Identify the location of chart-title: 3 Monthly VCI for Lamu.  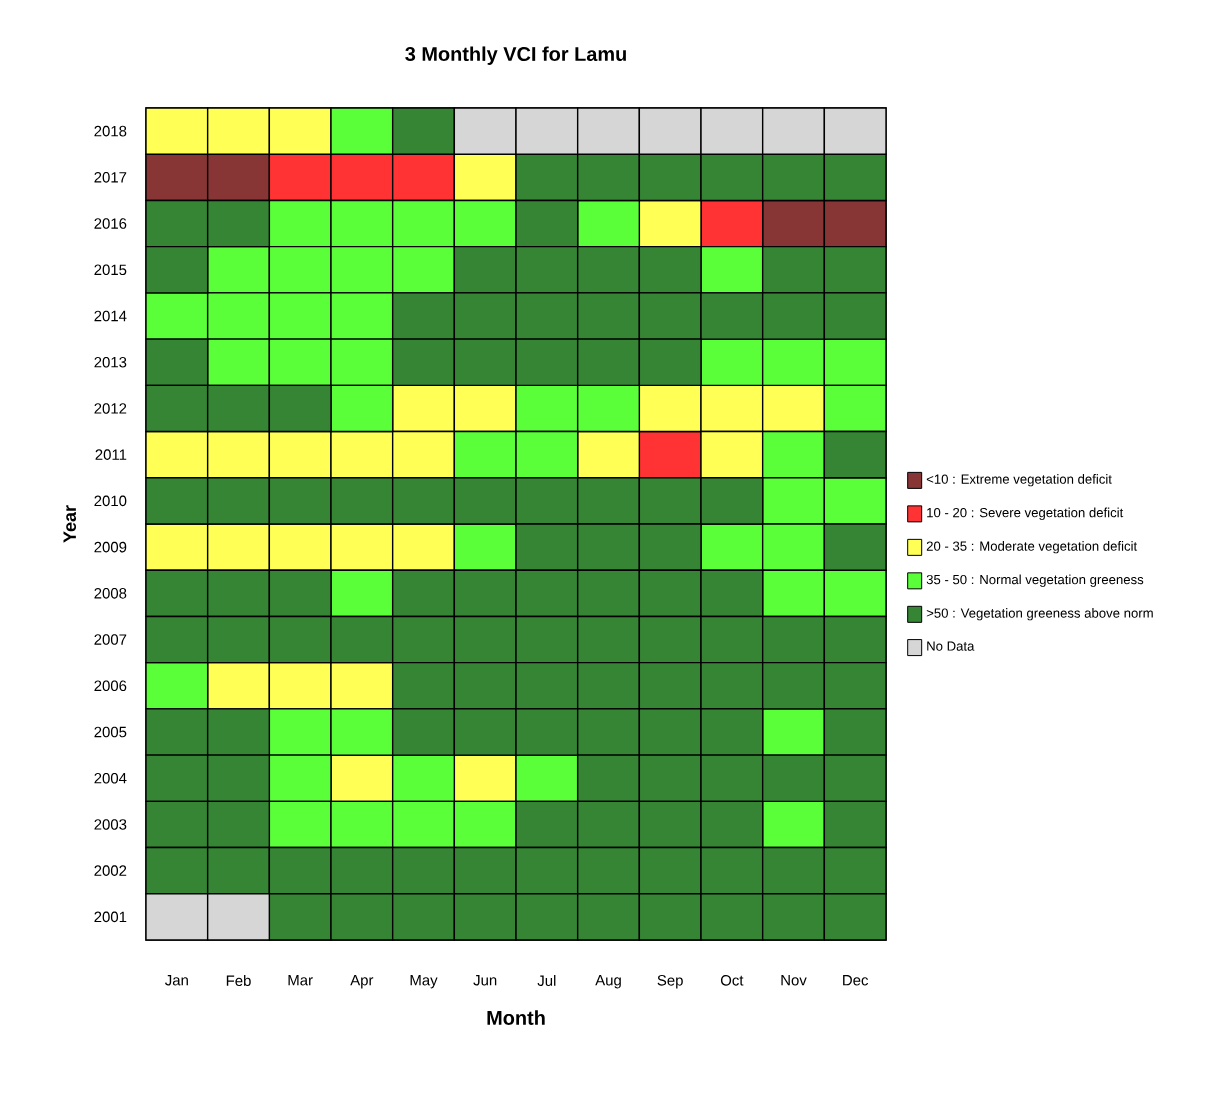
(515, 55).